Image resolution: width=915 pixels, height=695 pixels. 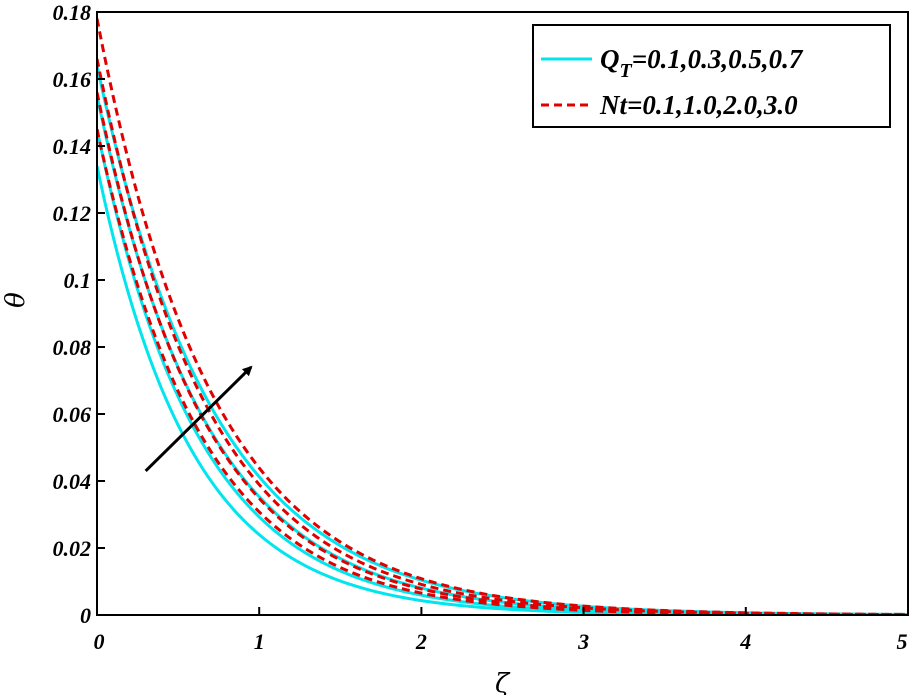 I want to click on y-tick-label: 0.1, so click(x=78, y=280).